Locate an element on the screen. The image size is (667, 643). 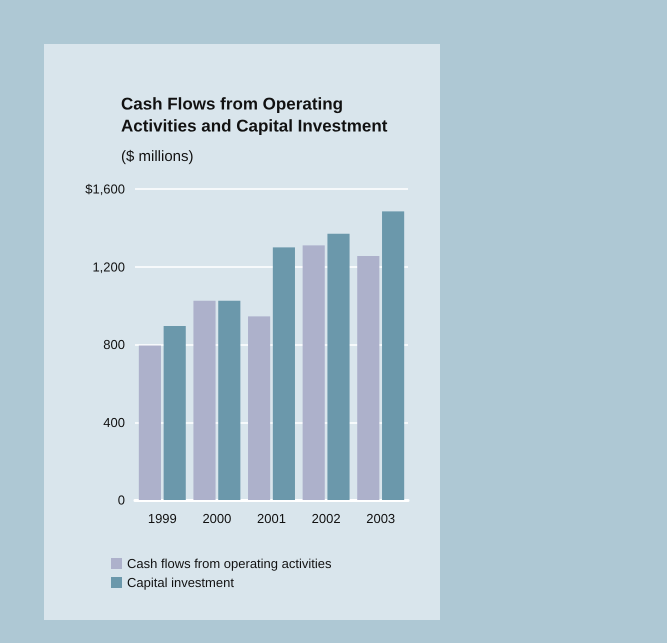
y-tick-label: $1,600 is located at coordinates (105, 189).